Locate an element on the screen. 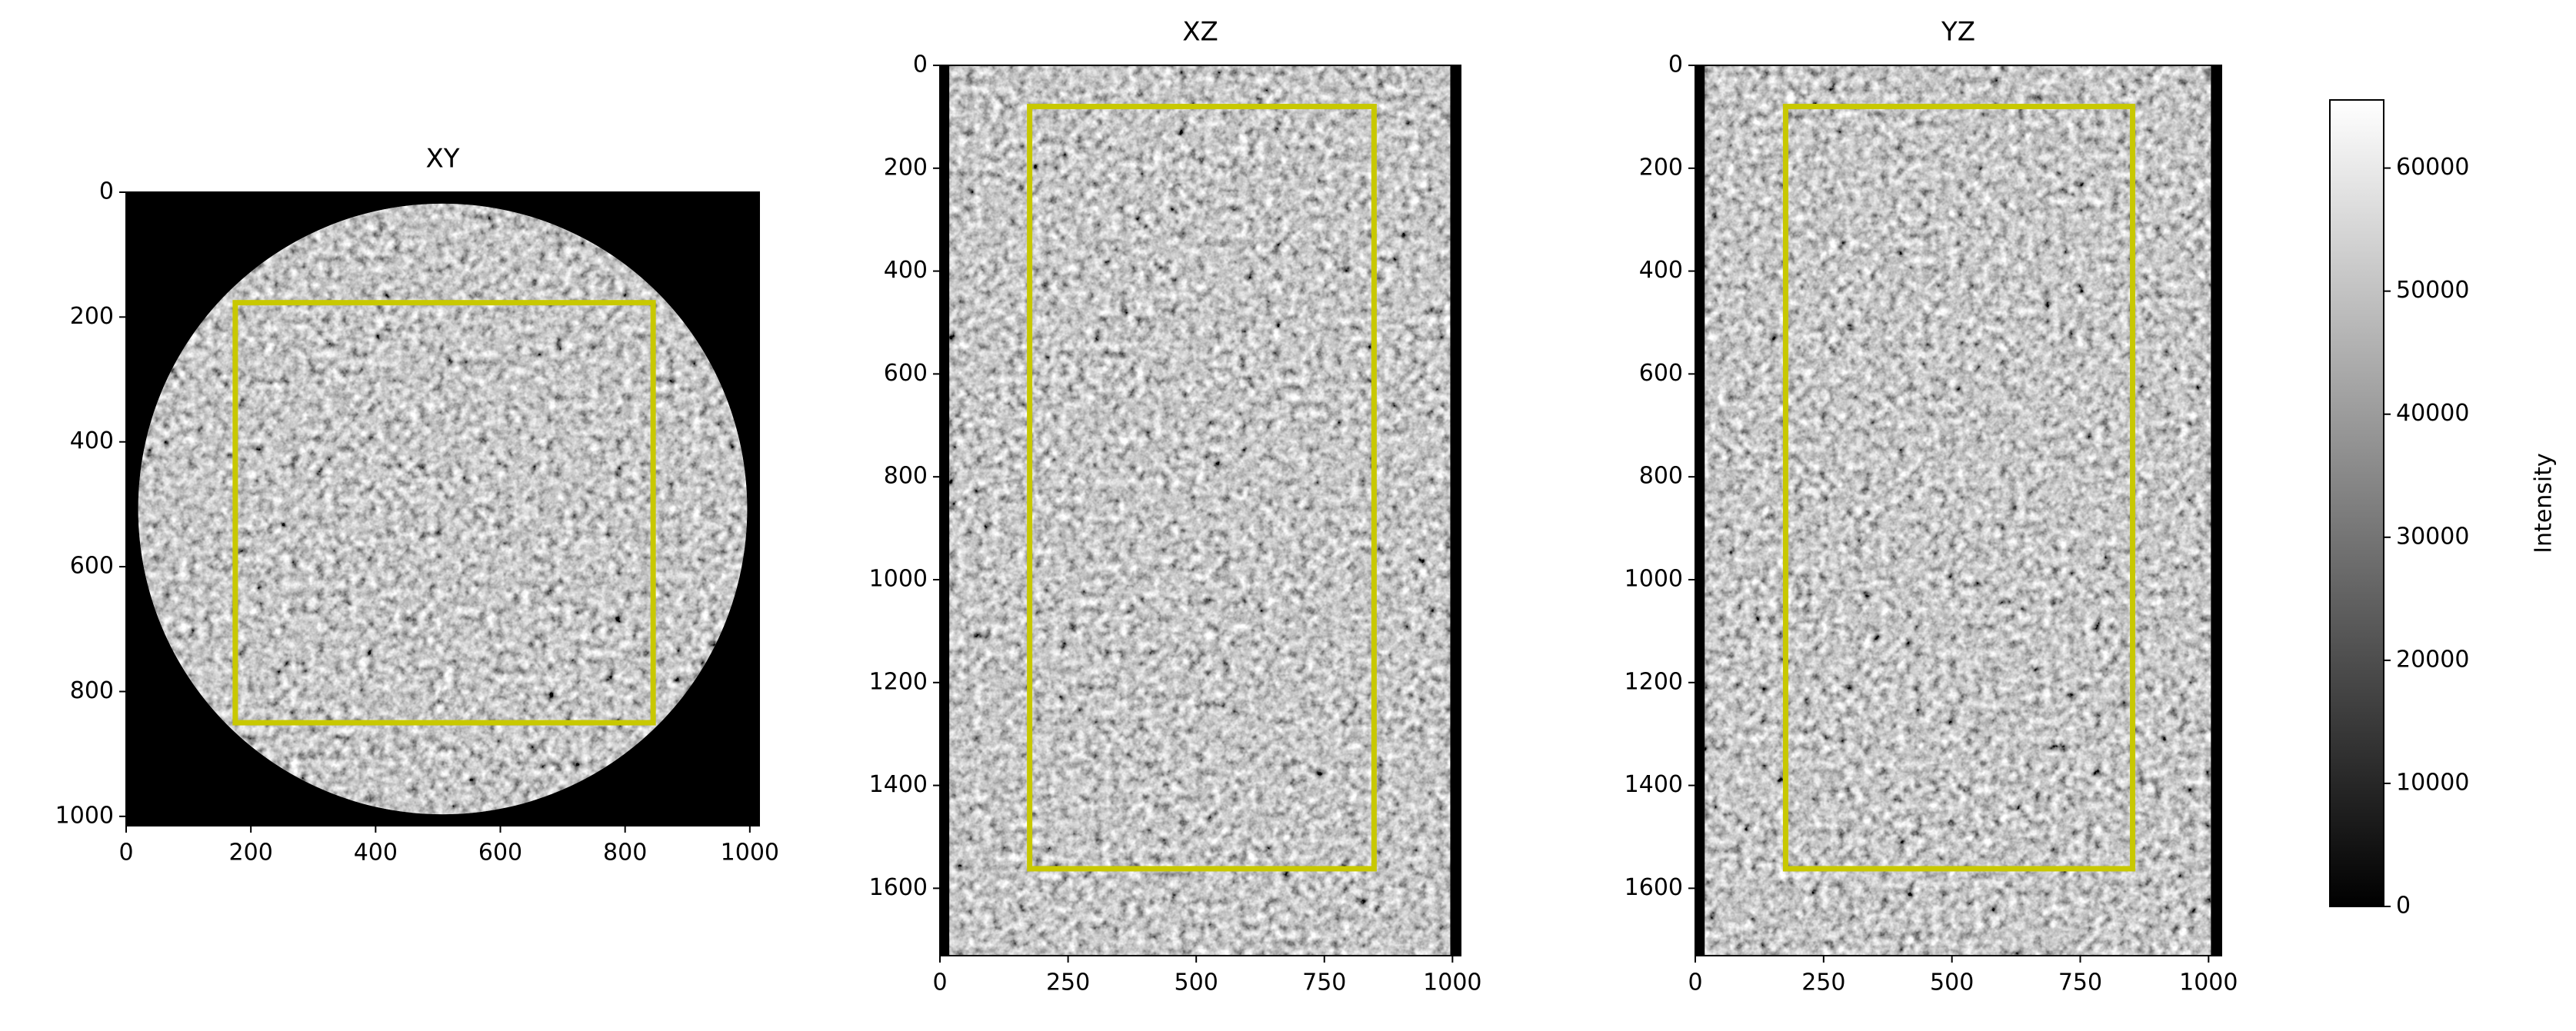 The image size is (2576, 1031). colorbar is located at coordinates (2356, 503).